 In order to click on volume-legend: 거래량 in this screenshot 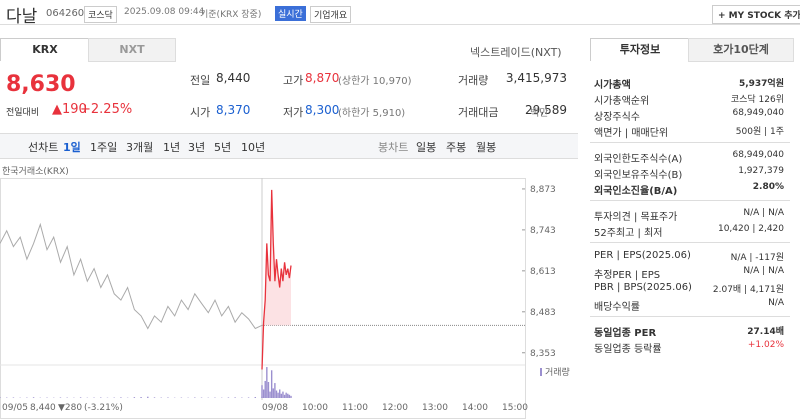, I will do `click(557, 372)`.